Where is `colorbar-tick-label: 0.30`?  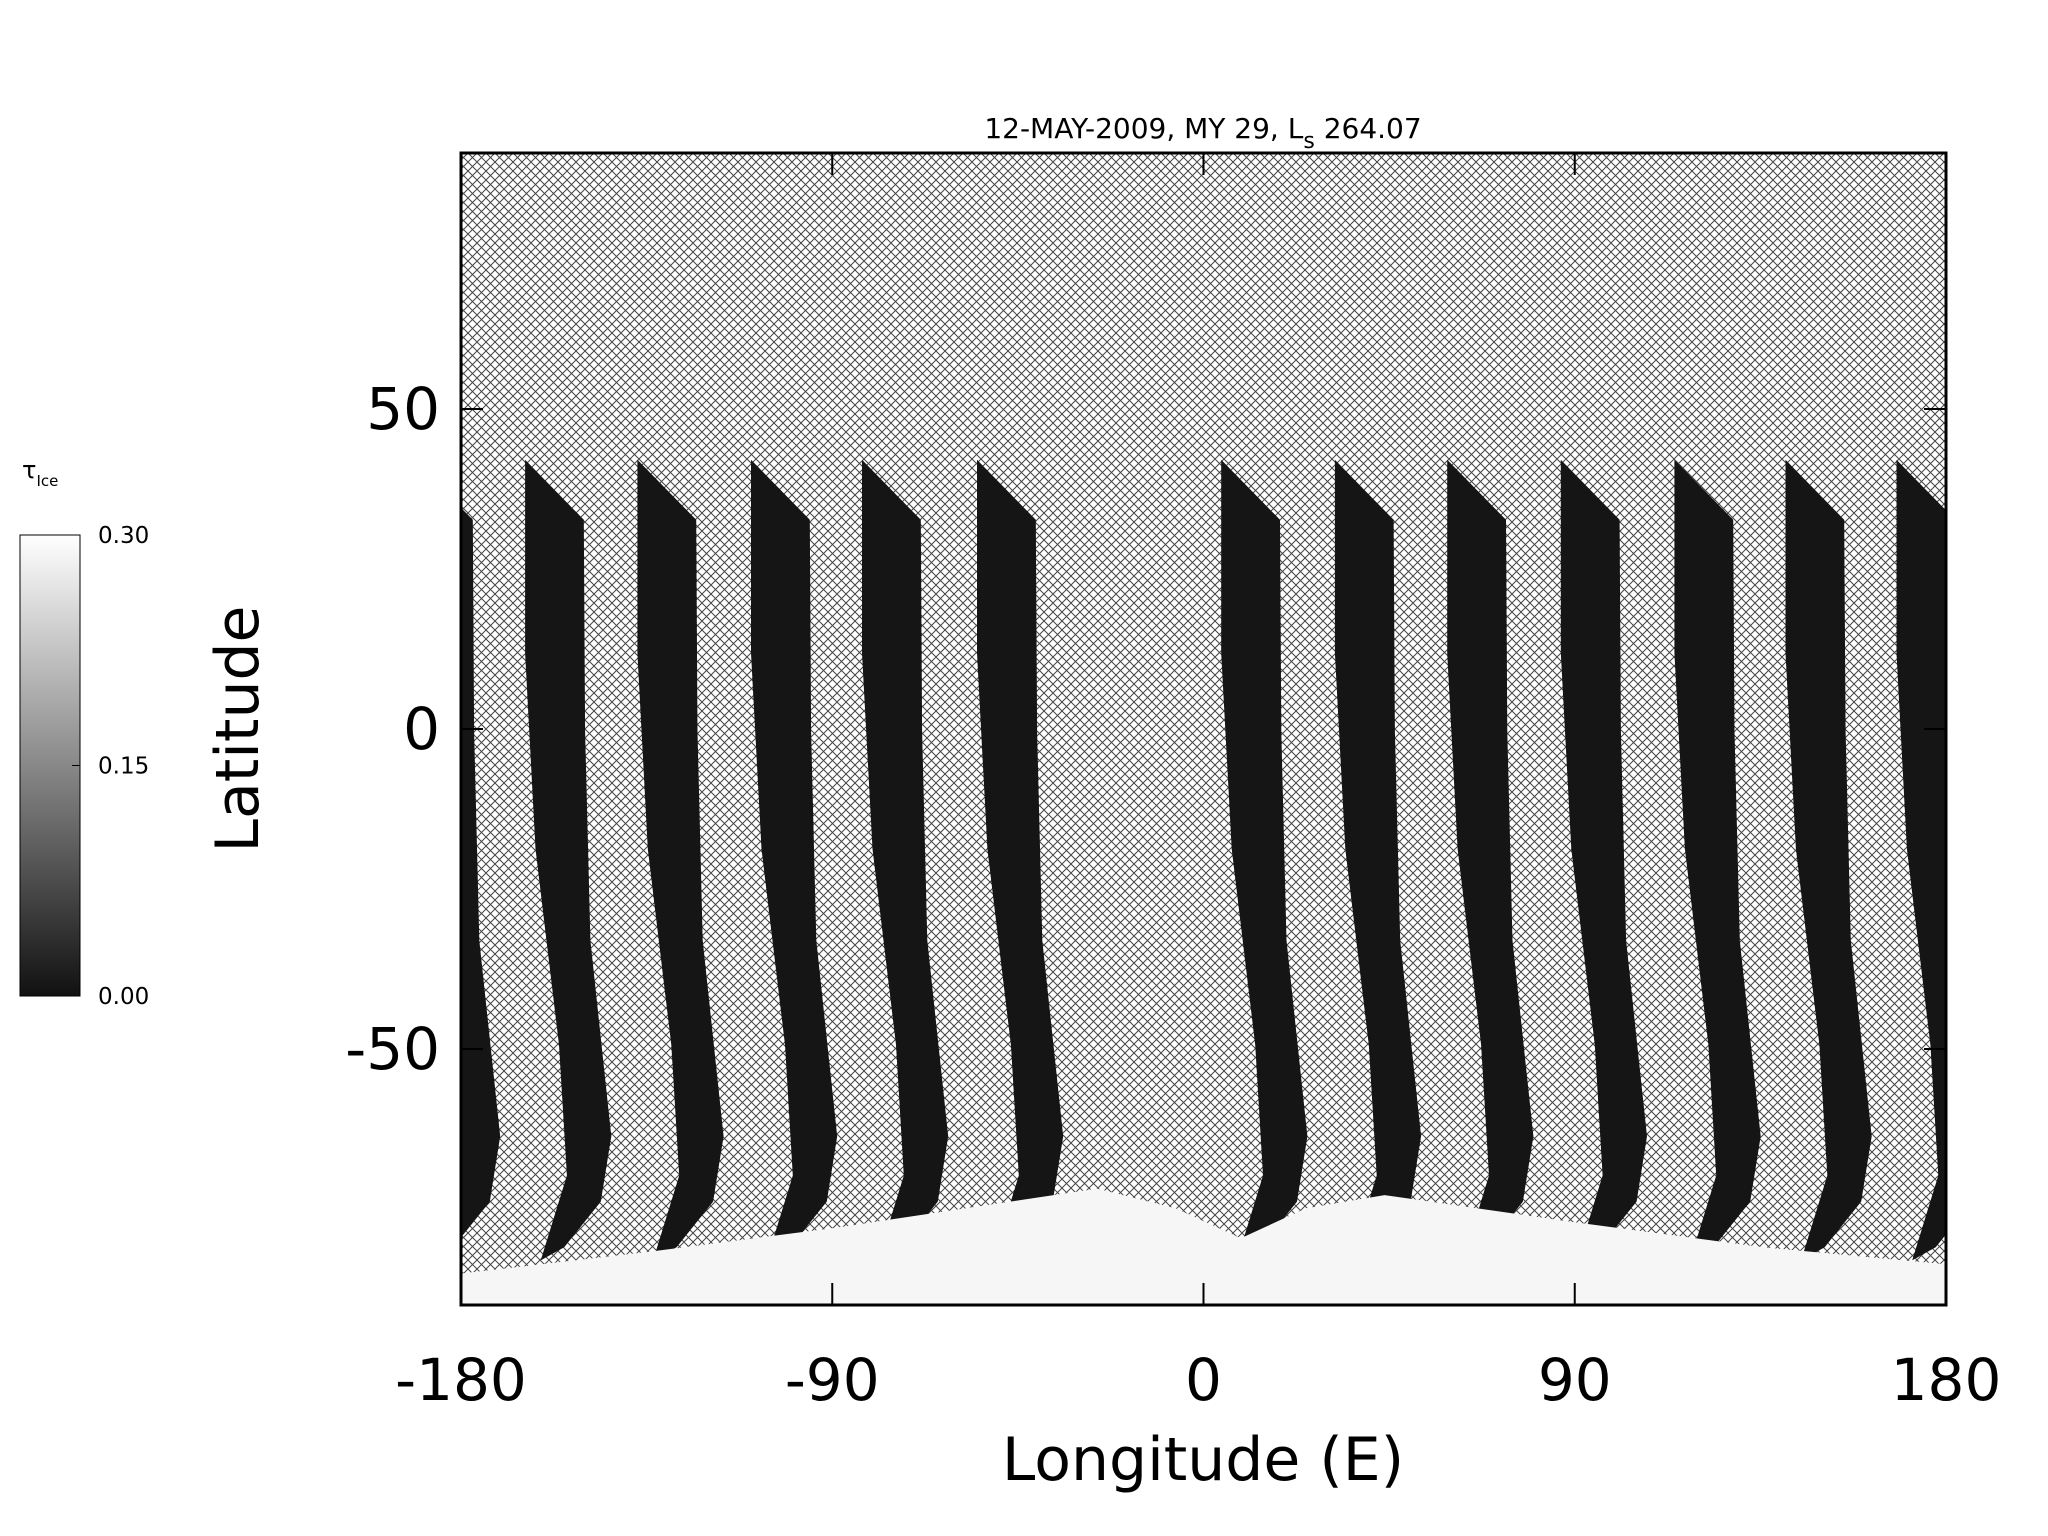
colorbar-tick-label: 0.30 is located at coordinates (123, 536).